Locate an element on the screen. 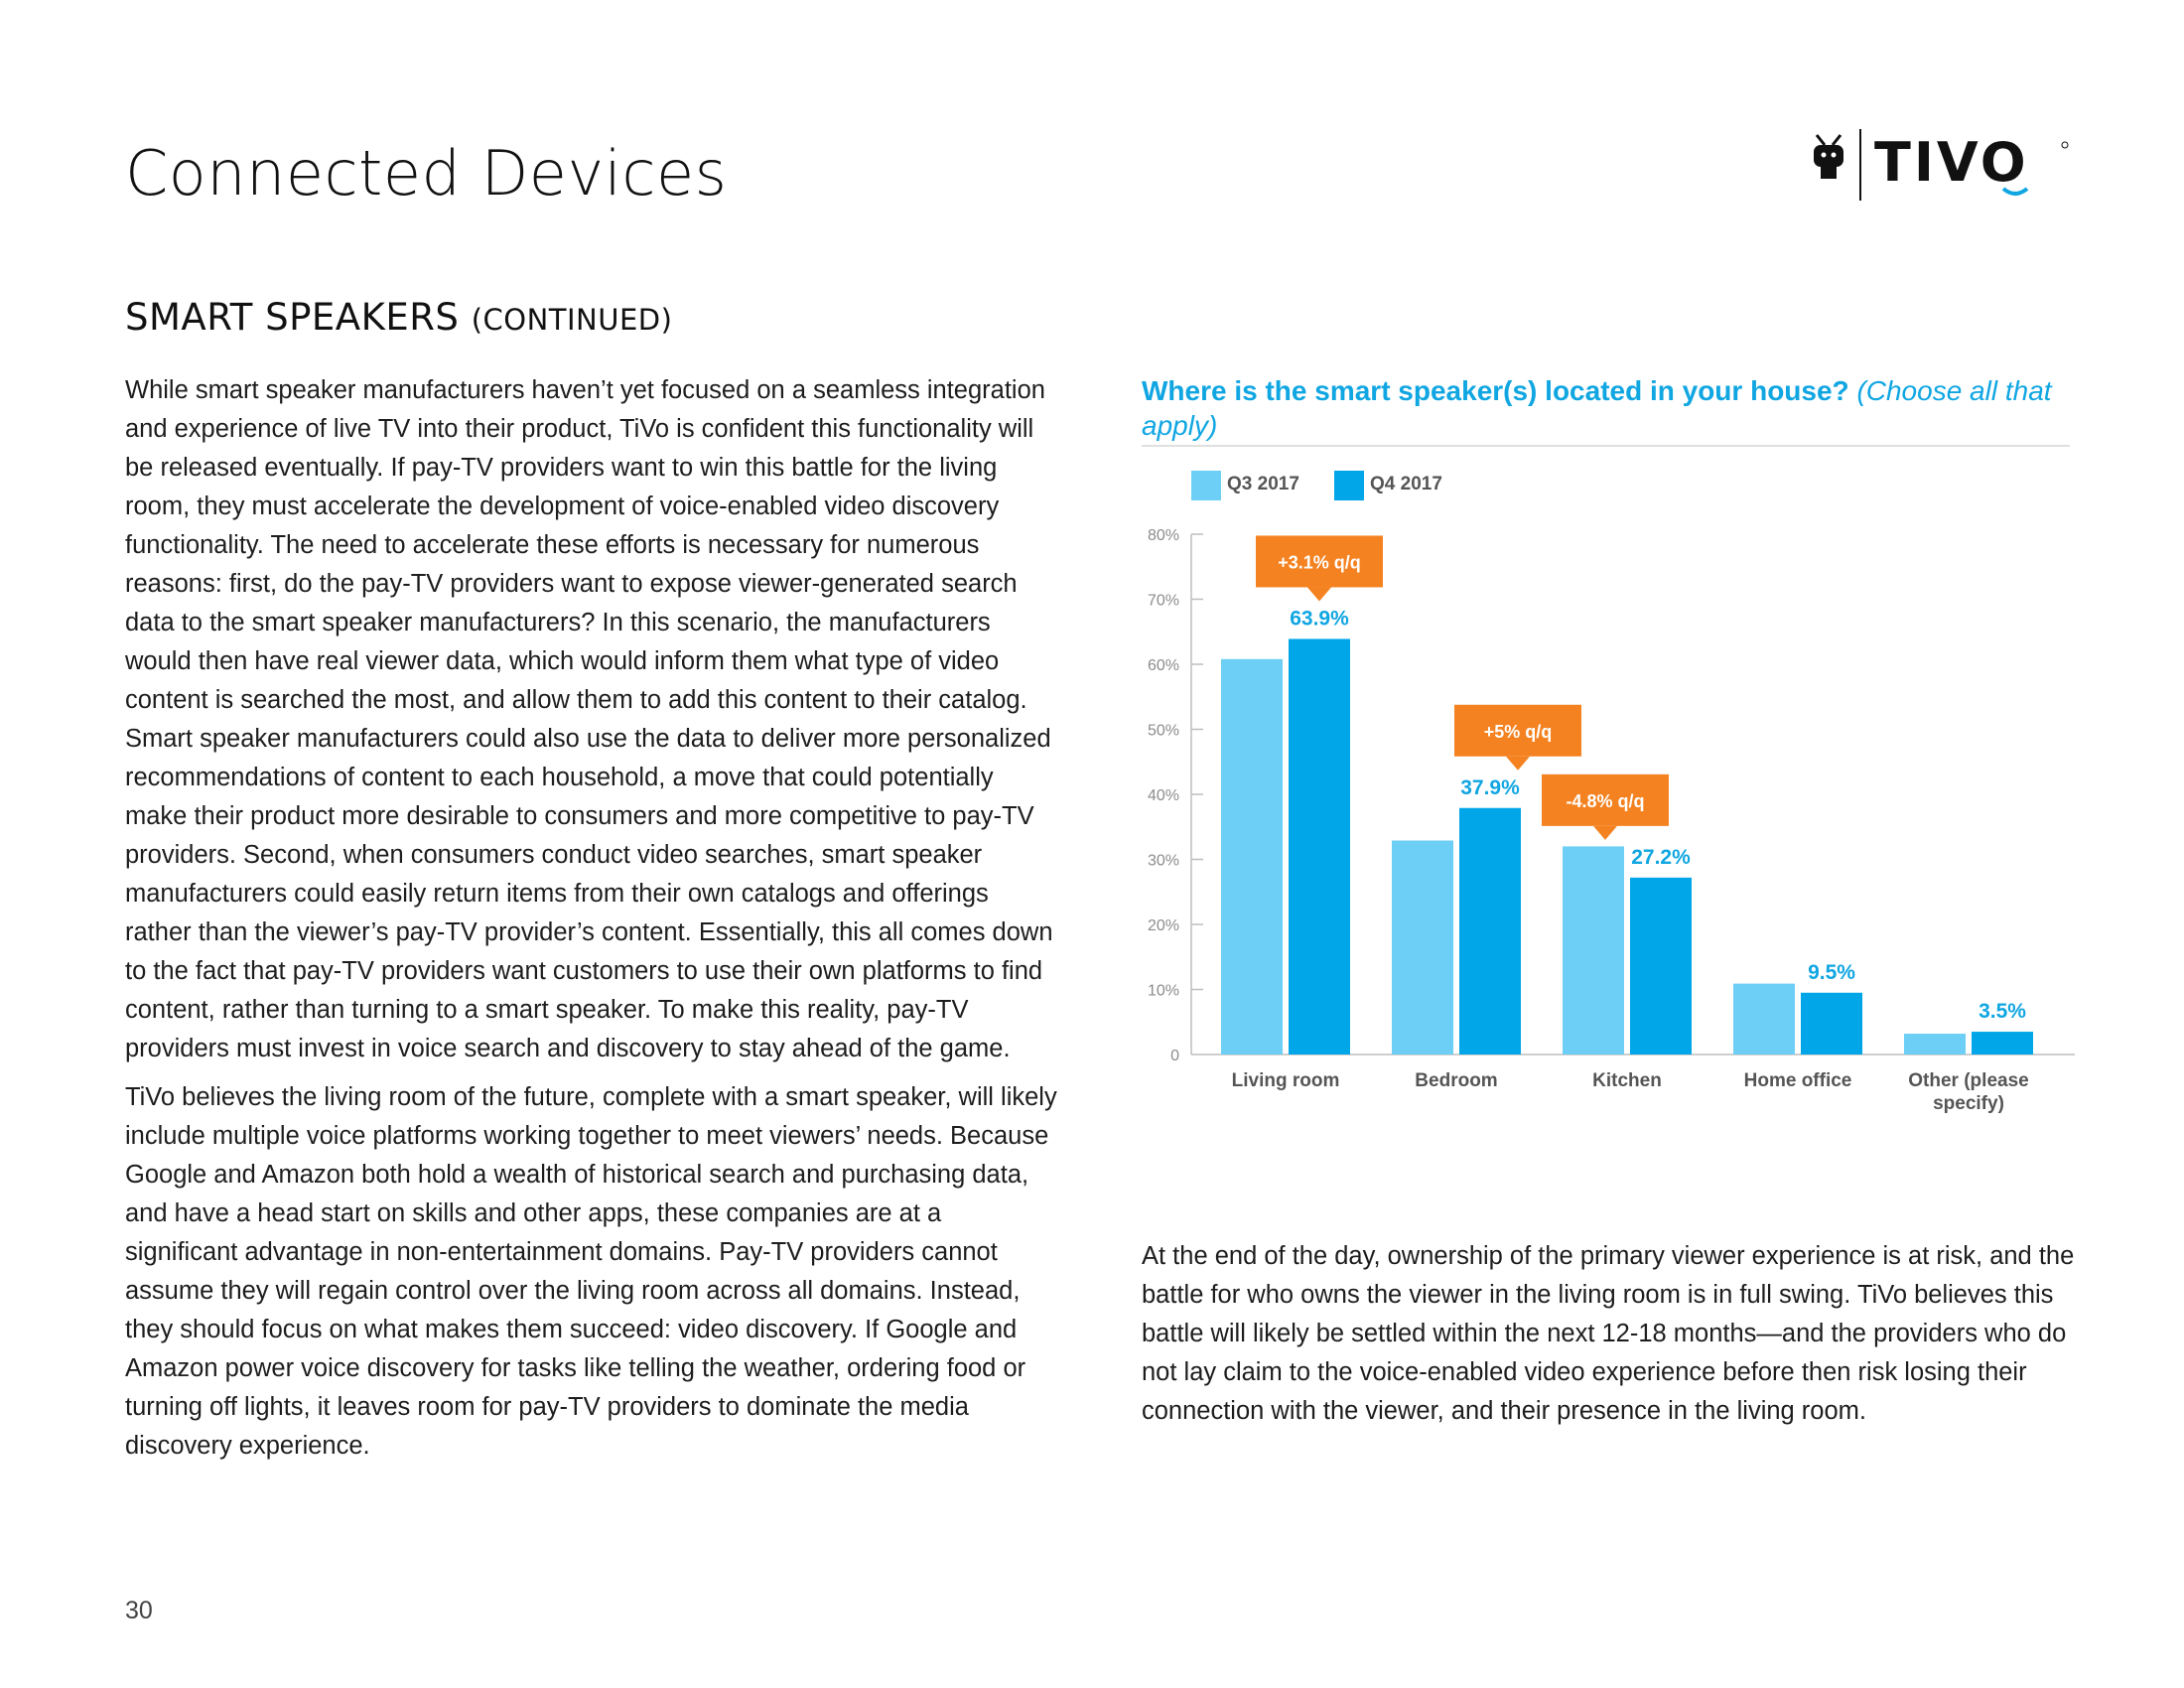  x-category-label: Bedroom is located at coordinates (1456, 1080).